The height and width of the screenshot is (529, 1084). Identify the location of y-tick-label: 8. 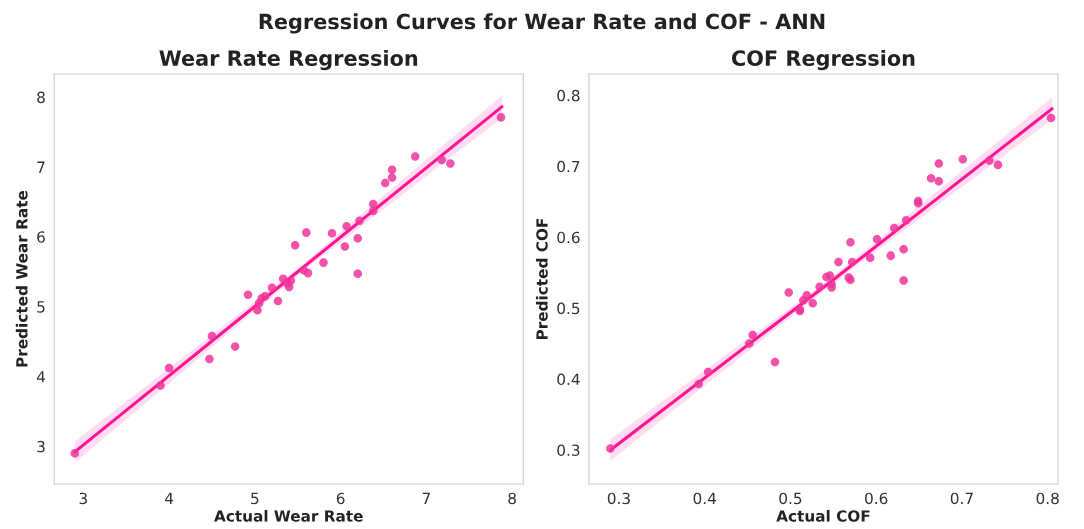
(41, 97).